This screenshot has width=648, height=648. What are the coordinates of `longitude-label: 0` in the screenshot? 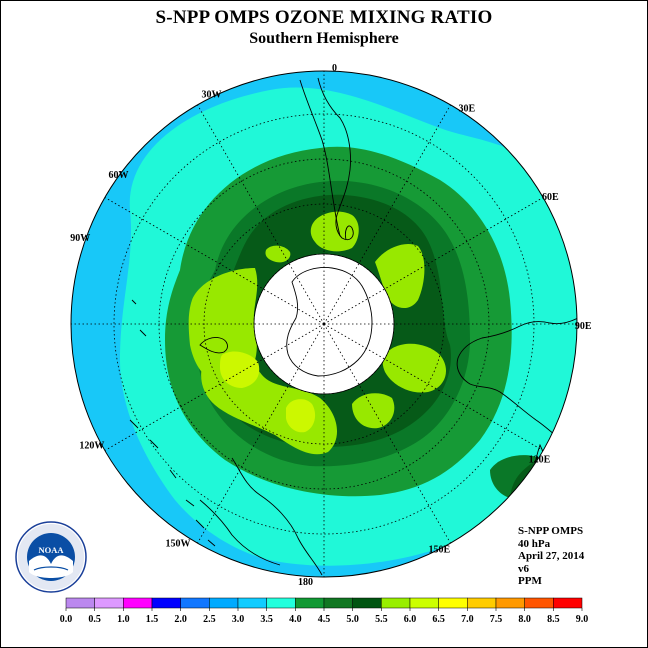 It's located at (334, 68).